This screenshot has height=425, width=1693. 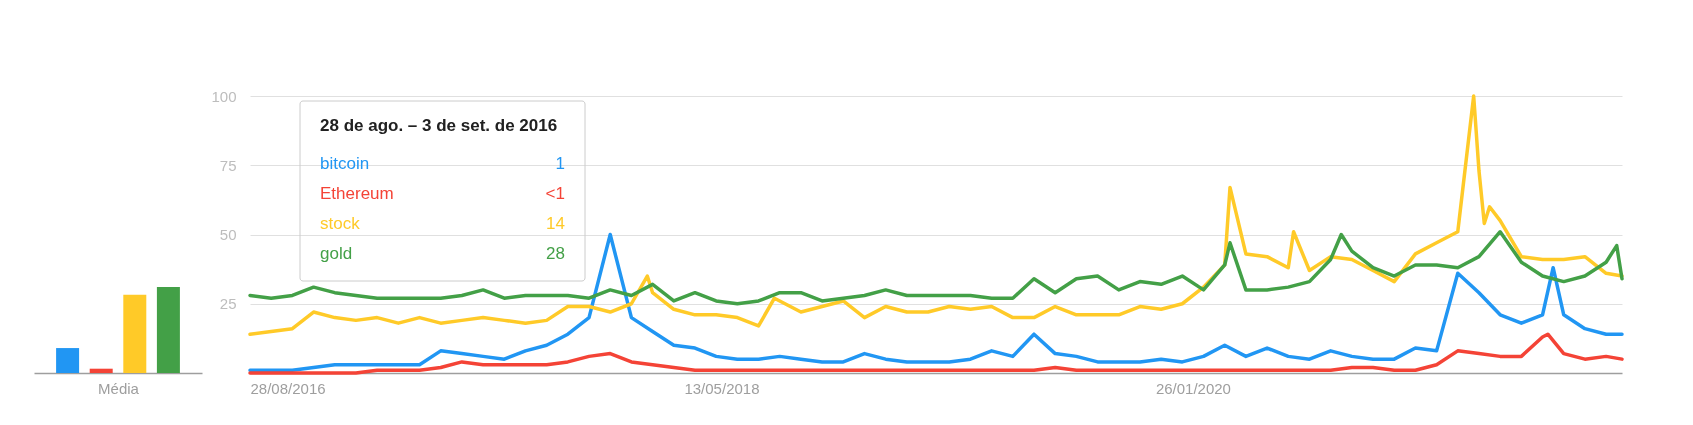 What do you see at coordinates (119, 388) in the screenshot?
I see `x-axis-title: Média` at bounding box center [119, 388].